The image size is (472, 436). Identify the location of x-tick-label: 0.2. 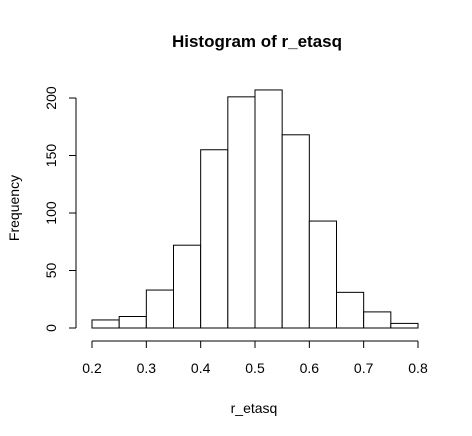
(92, 368).